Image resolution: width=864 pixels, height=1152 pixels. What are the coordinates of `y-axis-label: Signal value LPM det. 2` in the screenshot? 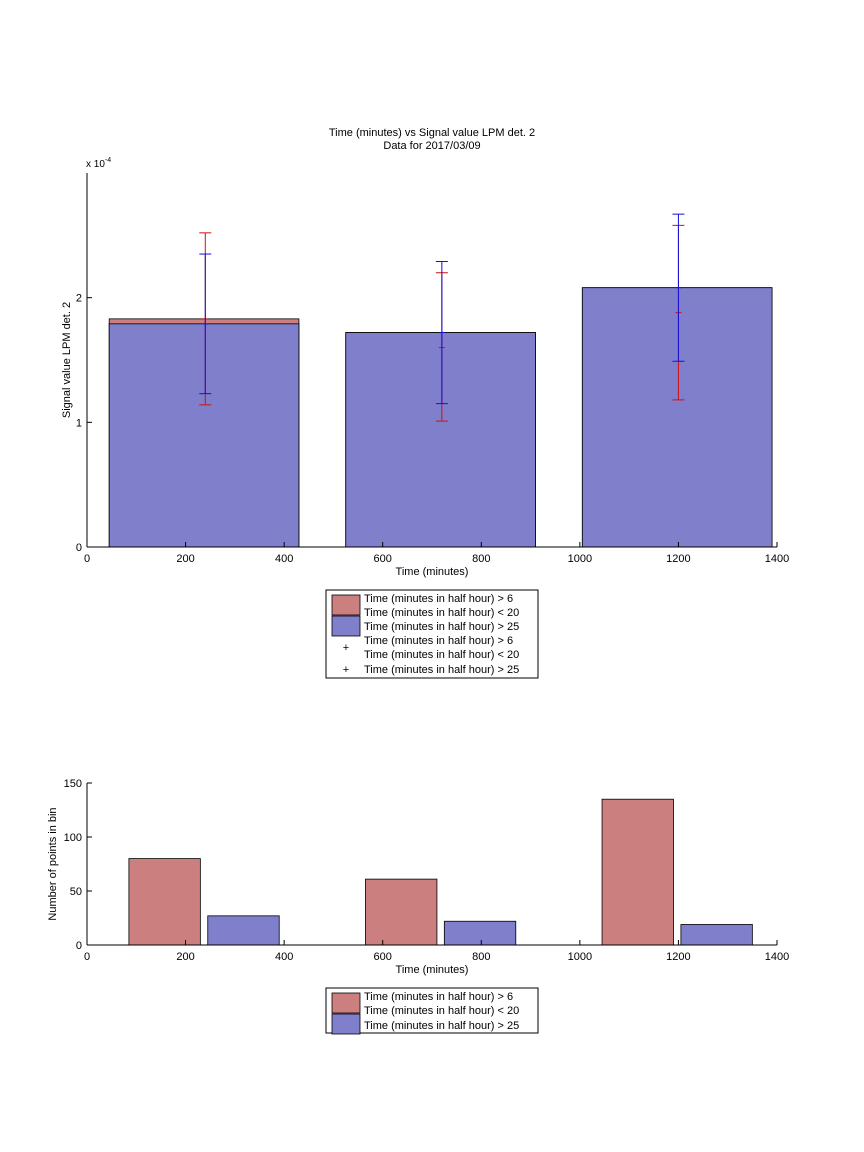 It's located at (67, 360).